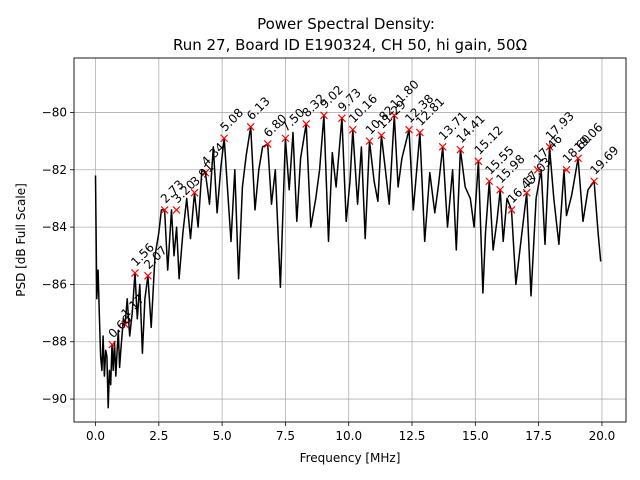 This screenshot has height=480, width=640. I want to click on peak-label: 19.69, so click(604, 160).